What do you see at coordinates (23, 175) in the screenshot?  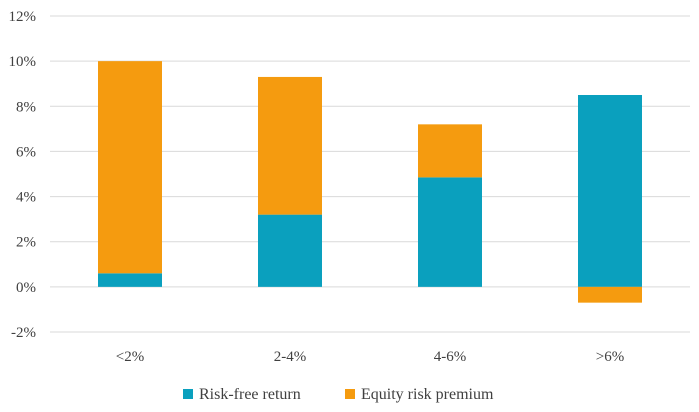 I see `y-axis-tick-labels: -2% 0% 2% 4% 6% 8% 10% 12%` at bounding box center [23, 175].